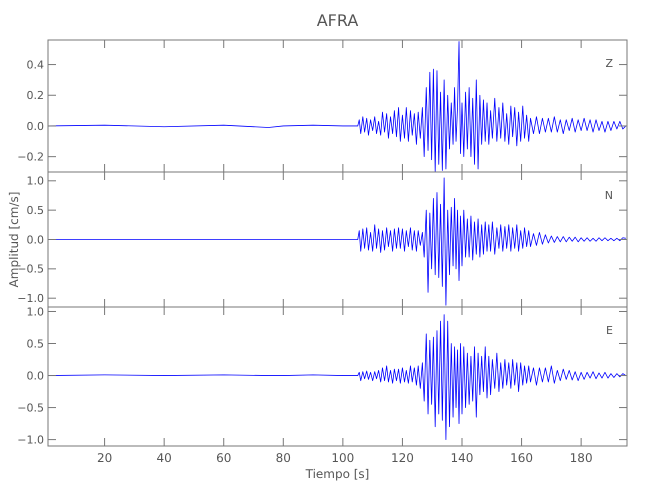  I want to click on annotation: E, so click(610, 330).